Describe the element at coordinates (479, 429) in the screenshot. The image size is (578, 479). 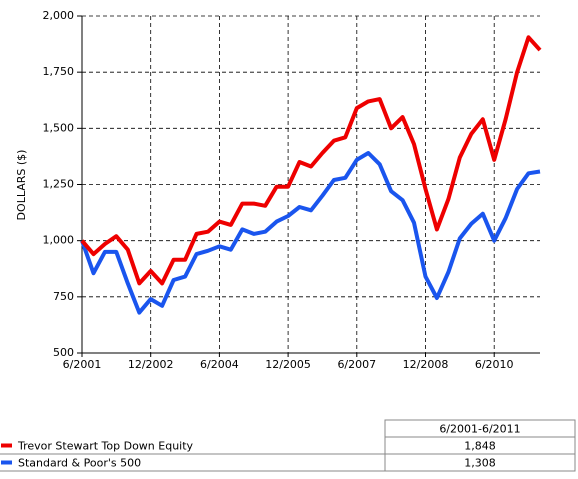
I see `table-header: 6/2001-6/2011` at that location.